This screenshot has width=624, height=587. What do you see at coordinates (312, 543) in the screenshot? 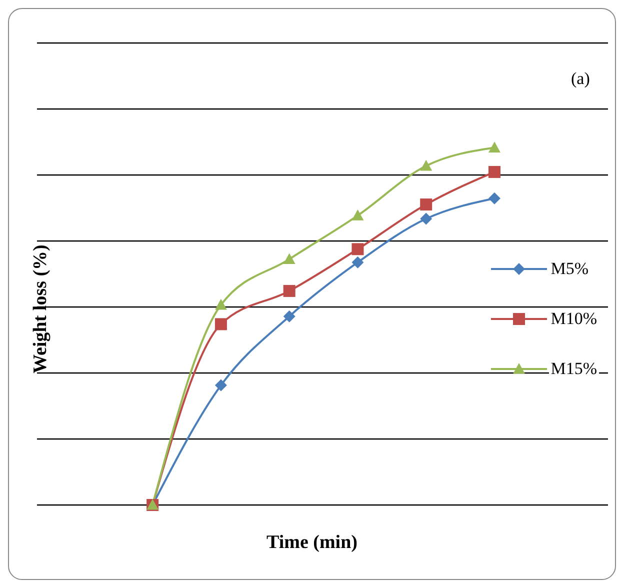
I see `x-axis-title: Time (min)` at bounding box center [312, 543].